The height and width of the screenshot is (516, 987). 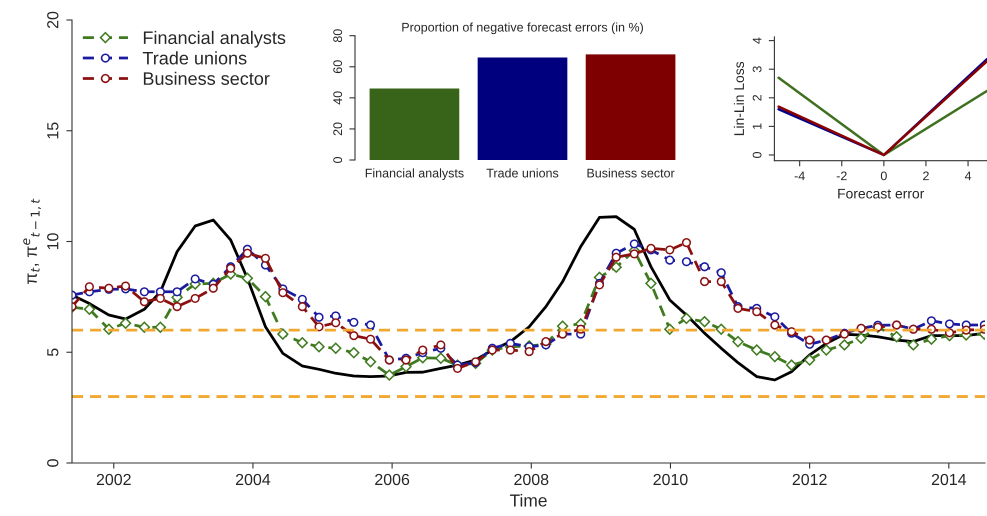 What do you see at coordinates (522, 28) in the screenshot?
I see `chart-title: Proportion of negative forecast errors (in %)` at bounding box center [522, 28].